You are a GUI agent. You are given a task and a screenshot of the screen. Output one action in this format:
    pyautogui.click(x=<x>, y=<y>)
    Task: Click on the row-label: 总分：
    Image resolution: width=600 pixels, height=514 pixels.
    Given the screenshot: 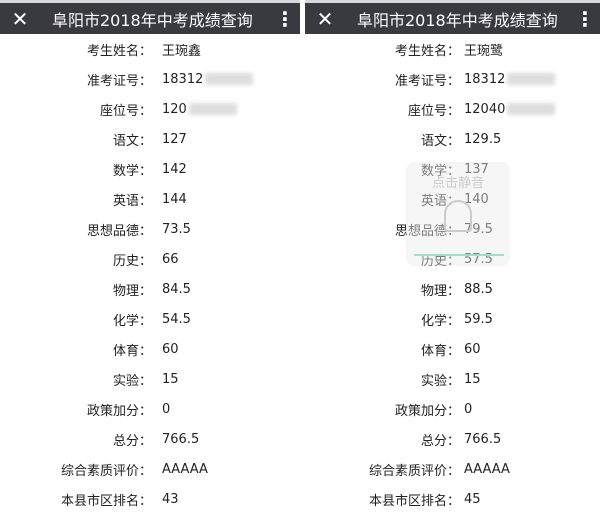 What is the action you would take?
    pyautogui.click(x=132, y=441)
    